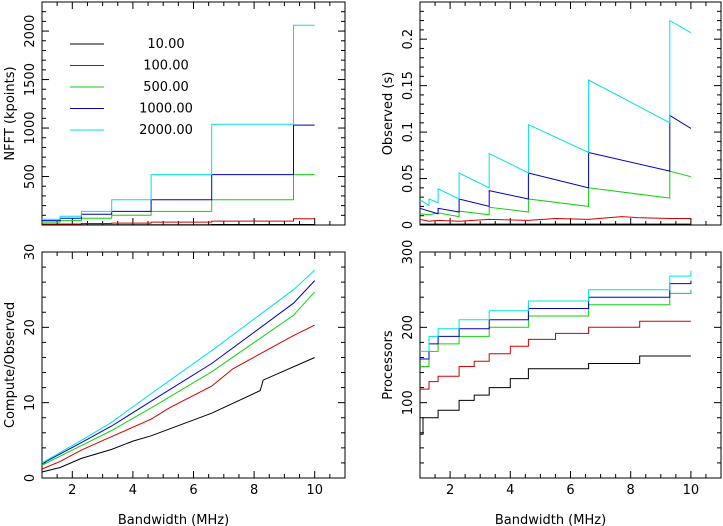  What do you see at coordinates (166, 87) in the screenshot?
I see `legend-label: 500.00` at bounding box center [166, 87].